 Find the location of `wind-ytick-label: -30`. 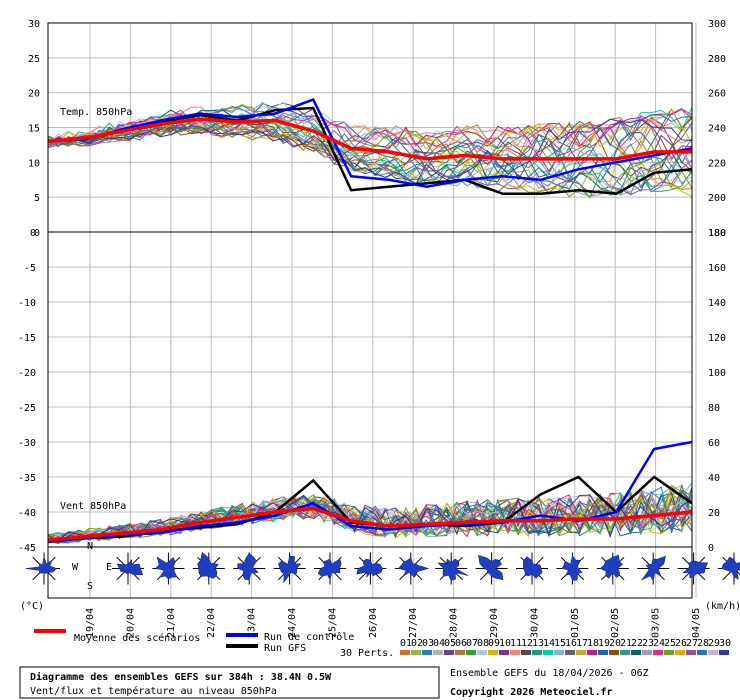

wind-ytick-label: -30 is located at coordinates (27, 443).